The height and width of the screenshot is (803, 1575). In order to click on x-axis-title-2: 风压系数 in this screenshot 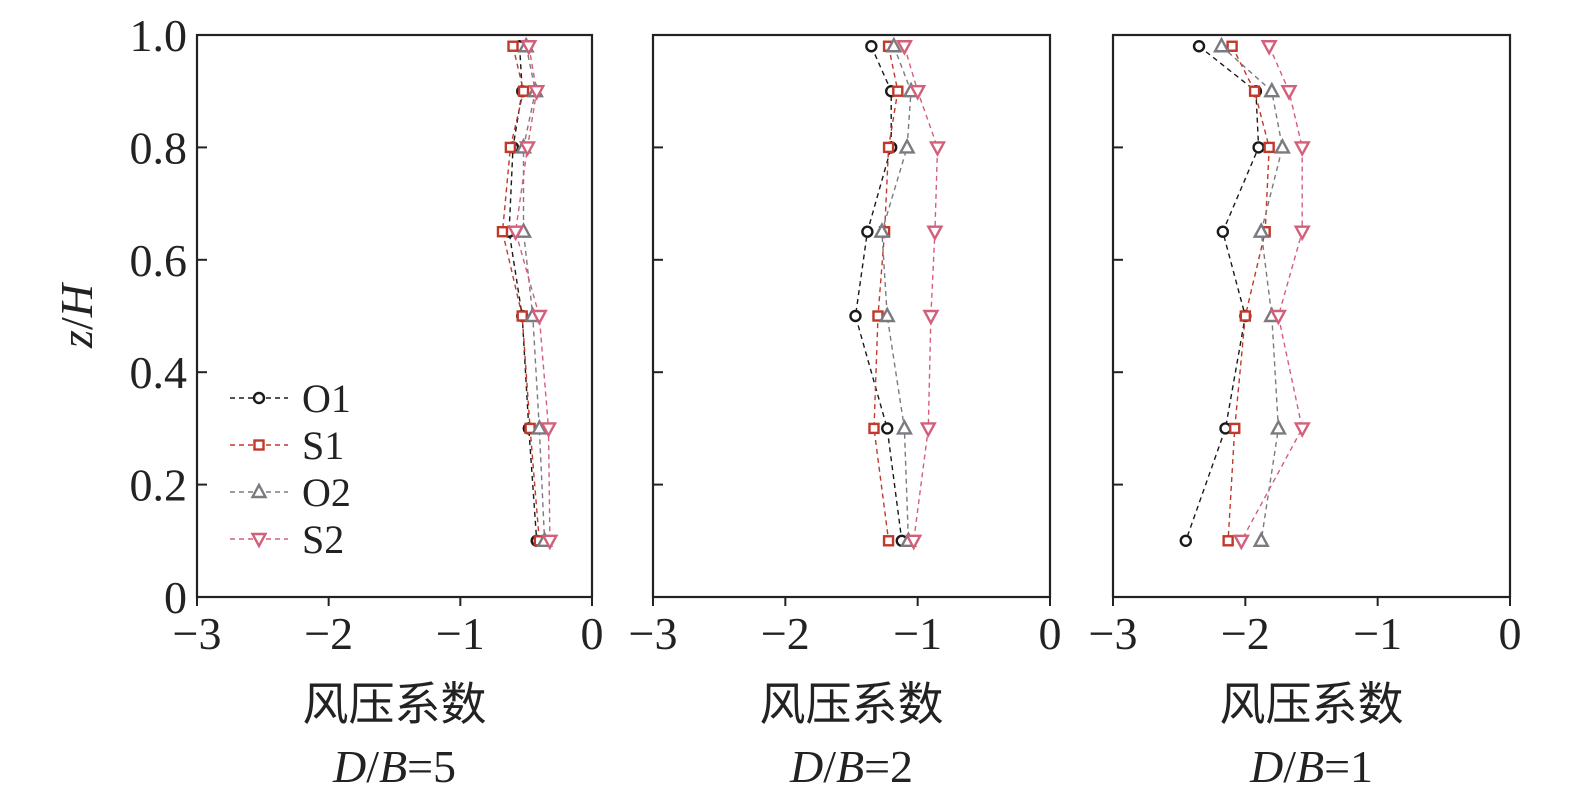, I will do `click(852, 704)`.